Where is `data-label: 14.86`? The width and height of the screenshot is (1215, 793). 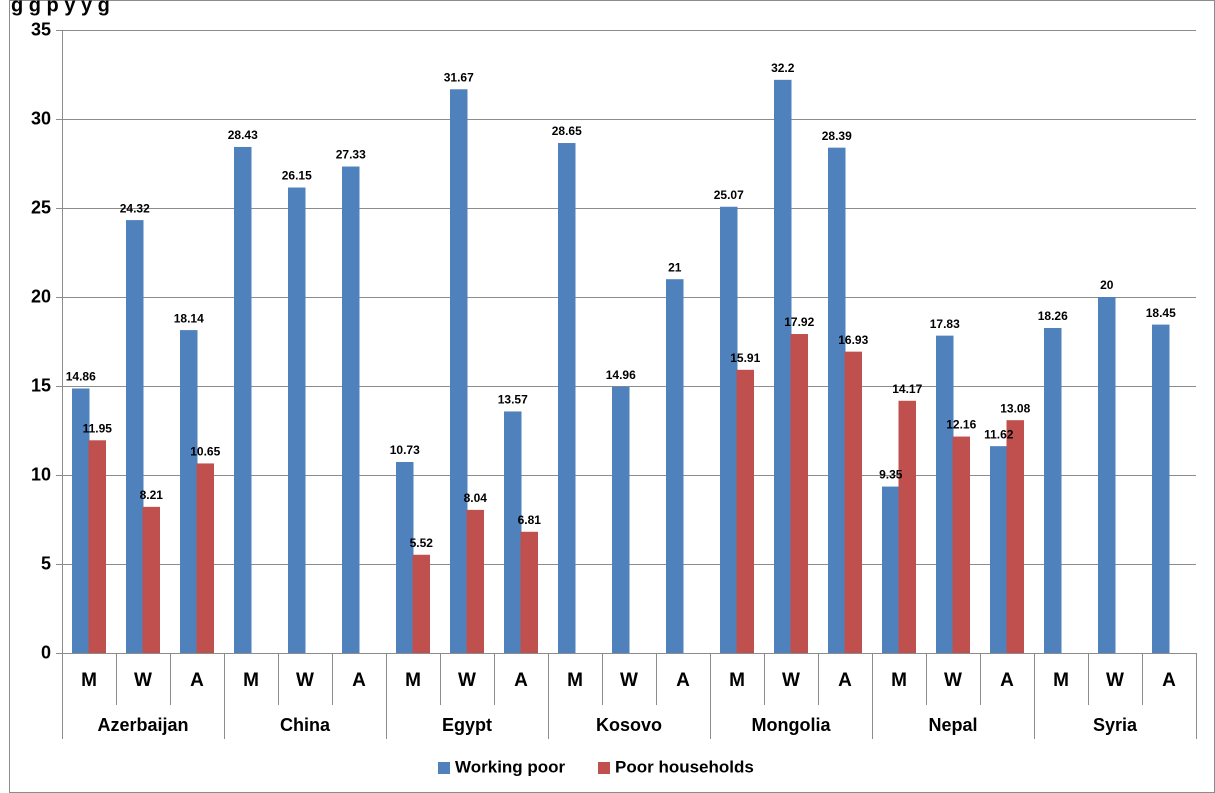 data-label: 14.86 is located at coordinates (81, 377).